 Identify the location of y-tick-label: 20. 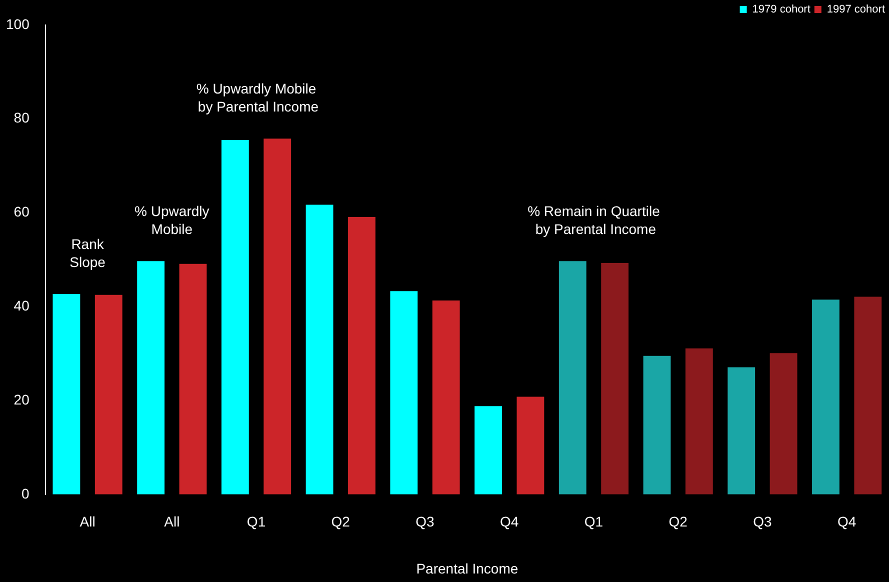
(22, 399).